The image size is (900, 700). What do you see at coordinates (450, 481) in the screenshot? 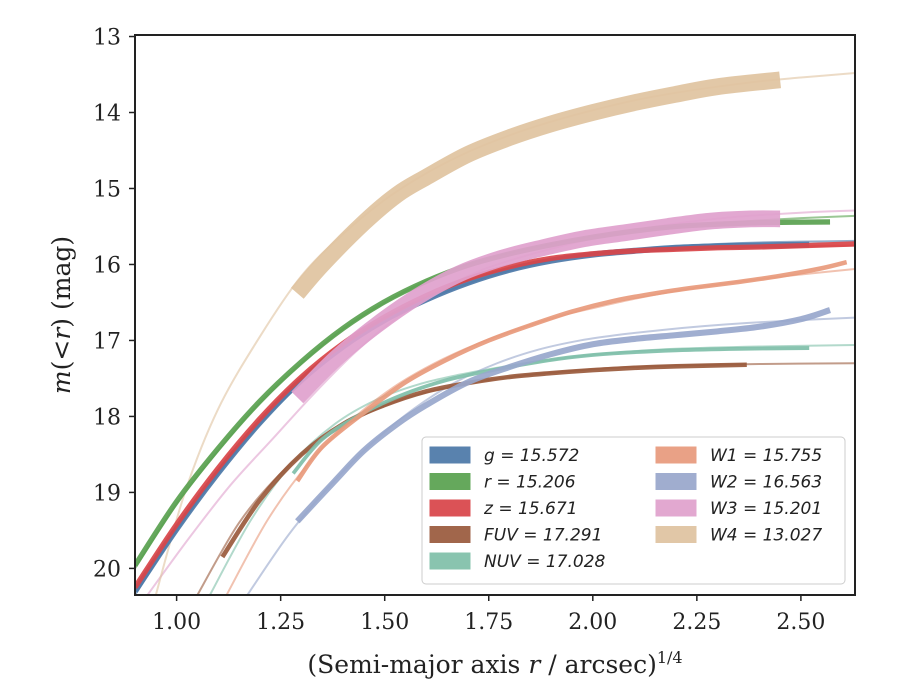
I see `legend-swatch-r` at bounding box center [450, 481].